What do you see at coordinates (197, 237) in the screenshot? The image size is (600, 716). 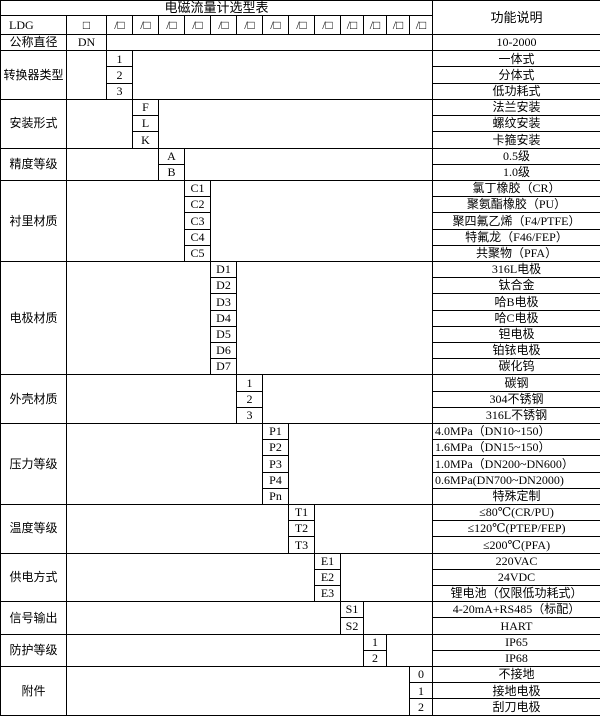 I see `code-cell: C4` at bounding box center [197, 237].